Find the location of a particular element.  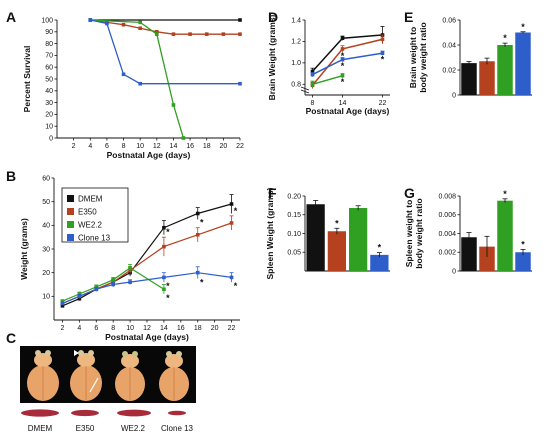

legend: DMEM E350 WE2.2 Clone 13 is located at coordinates (95, 215).